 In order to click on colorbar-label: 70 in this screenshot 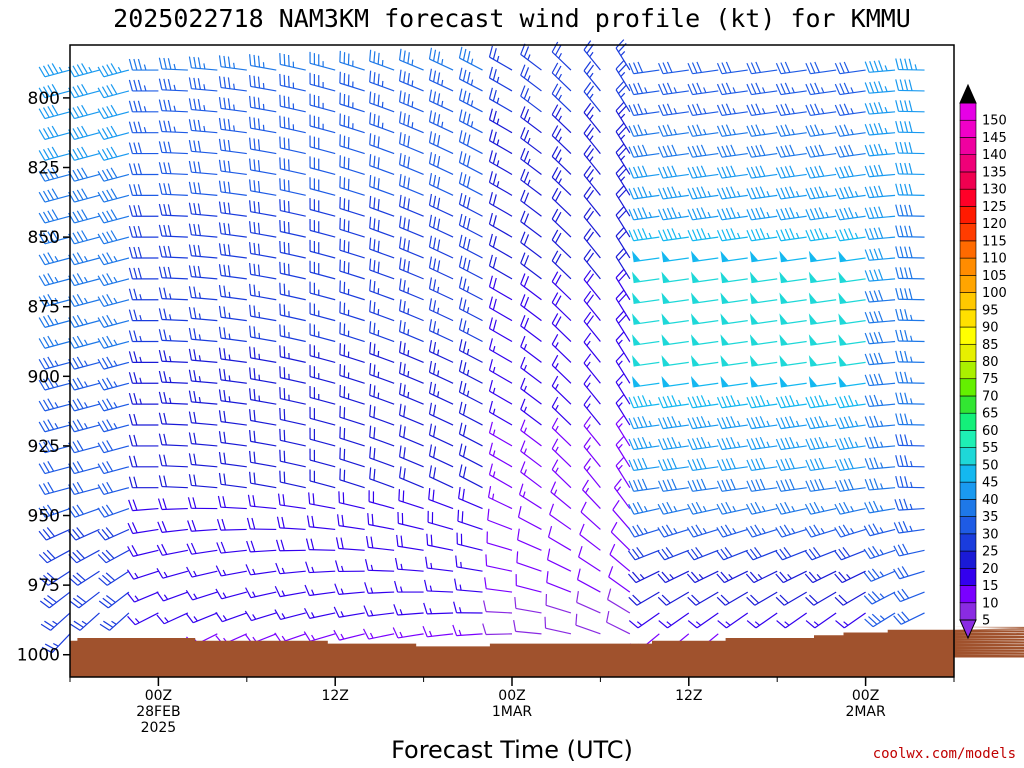, I will do `click(990, 396)`.